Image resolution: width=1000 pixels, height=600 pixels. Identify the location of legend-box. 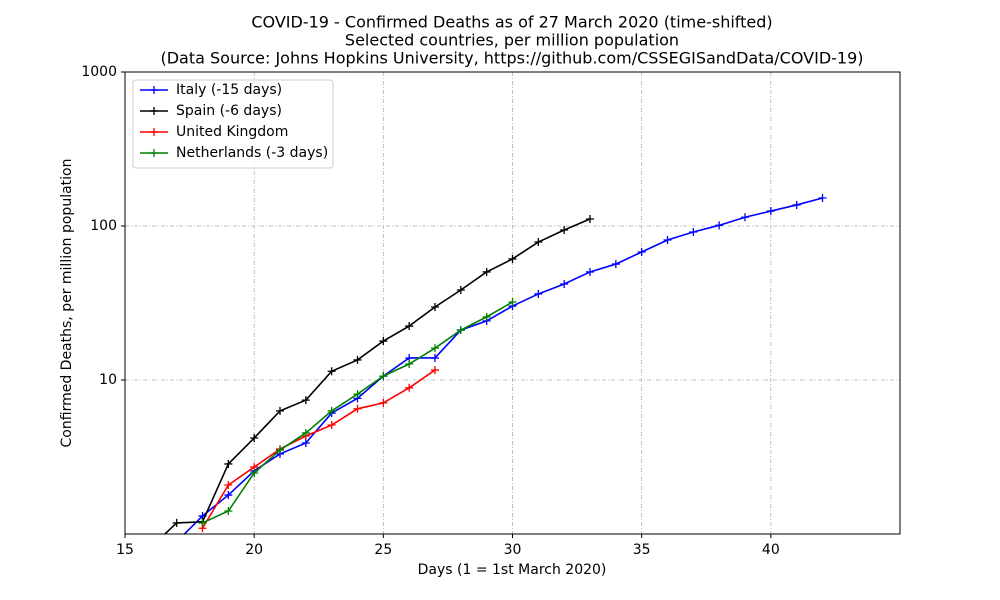
(233, 124).